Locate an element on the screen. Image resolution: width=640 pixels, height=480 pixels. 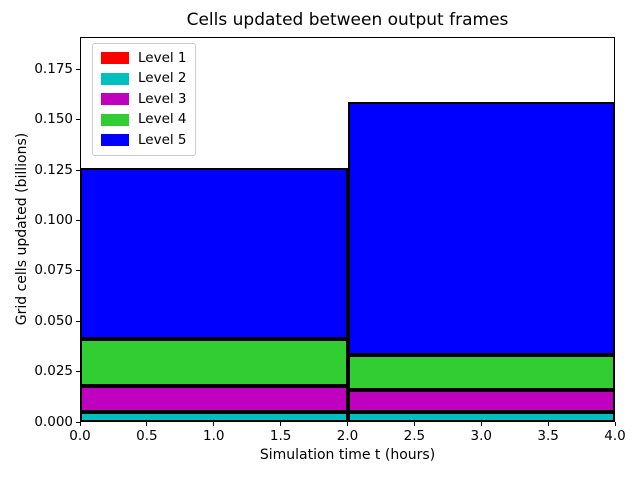
legend-label-level-3: Level 3 is located at coordinates (162, 98).